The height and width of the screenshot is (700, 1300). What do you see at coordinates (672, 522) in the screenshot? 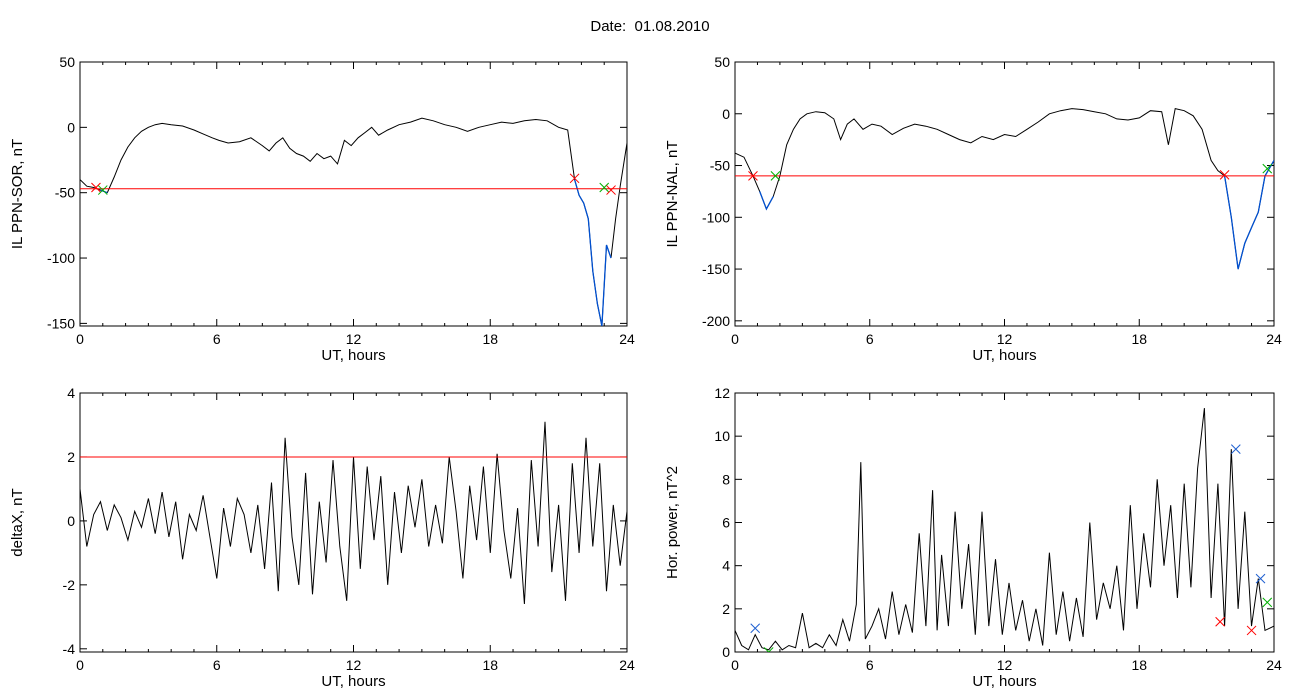
I see `y-axis-label: Hor. power, nT^2` at bounding box center [672, 522].